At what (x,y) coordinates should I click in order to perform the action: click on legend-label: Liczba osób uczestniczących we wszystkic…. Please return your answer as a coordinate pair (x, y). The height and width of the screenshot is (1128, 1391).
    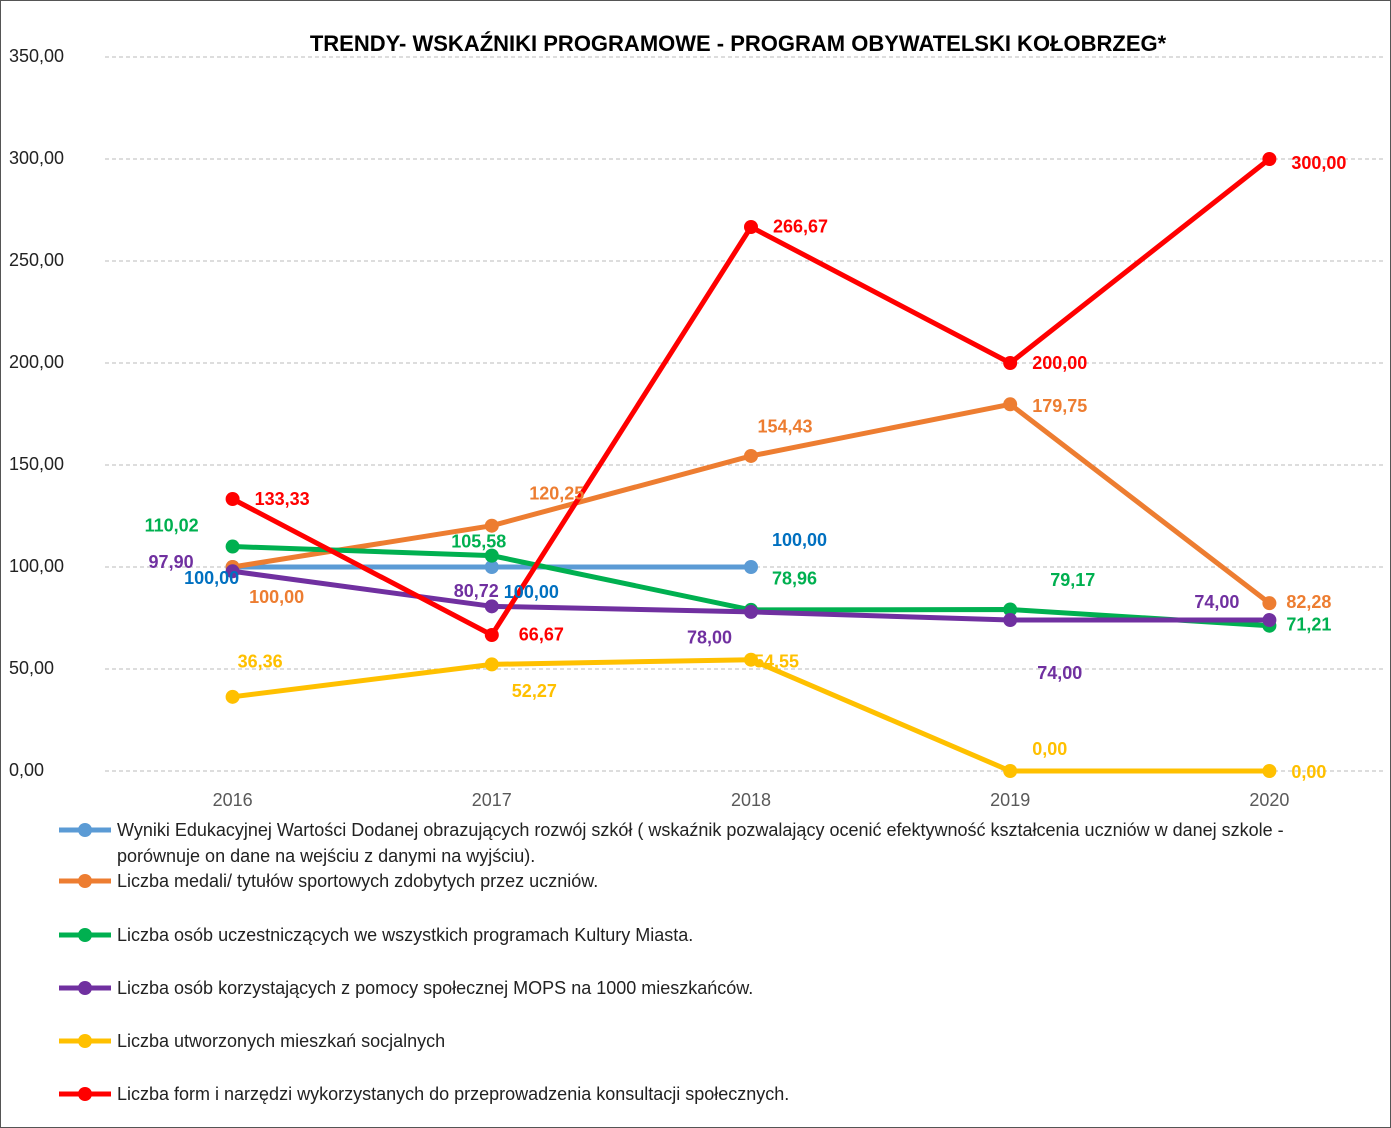
    Looking at the image, I should click on (405, 935).